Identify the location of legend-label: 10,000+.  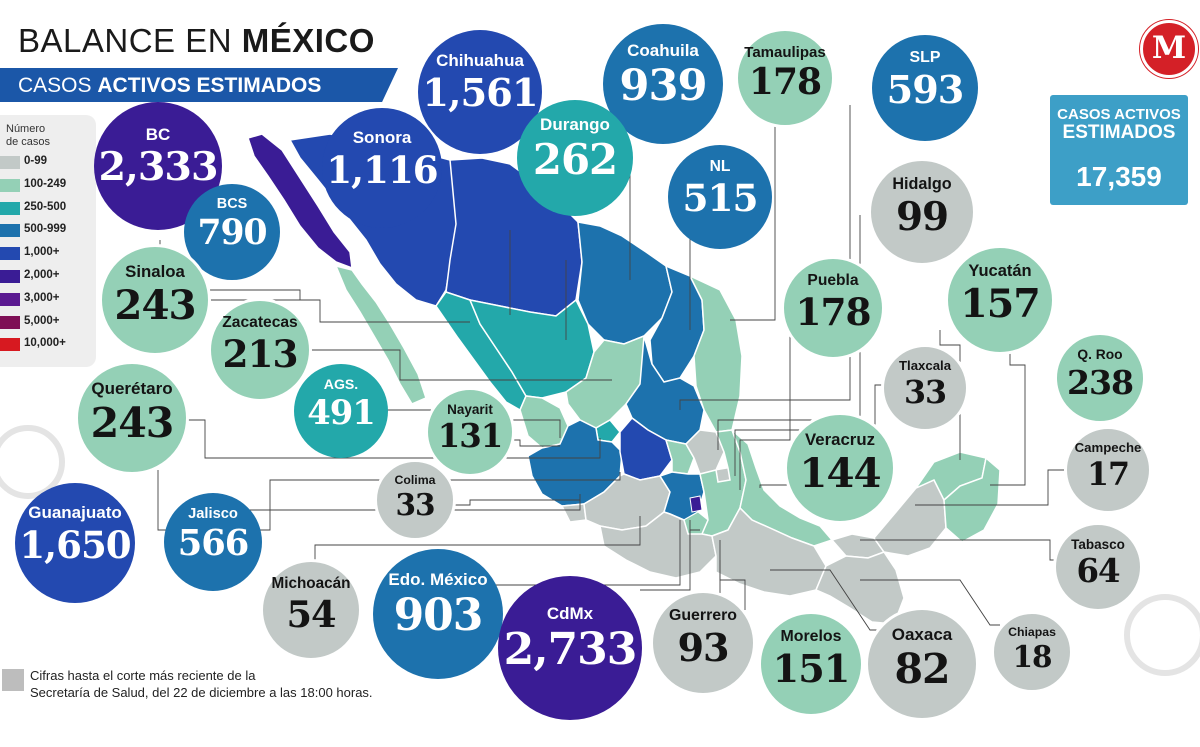
(45, 343).